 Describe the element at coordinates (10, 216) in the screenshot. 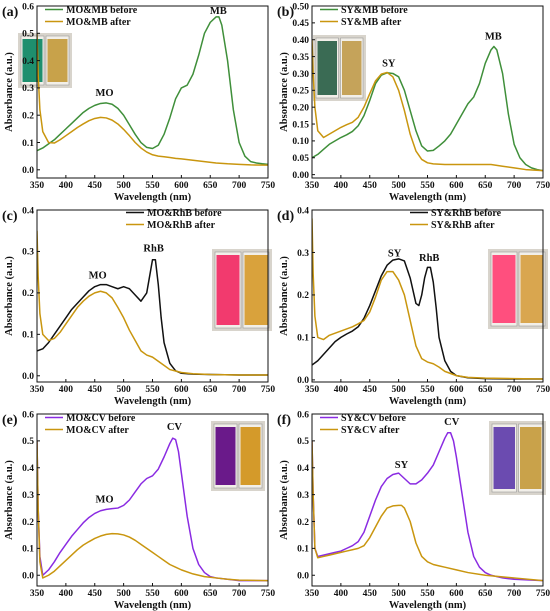

I see `panel-letter: (c)` at that location.